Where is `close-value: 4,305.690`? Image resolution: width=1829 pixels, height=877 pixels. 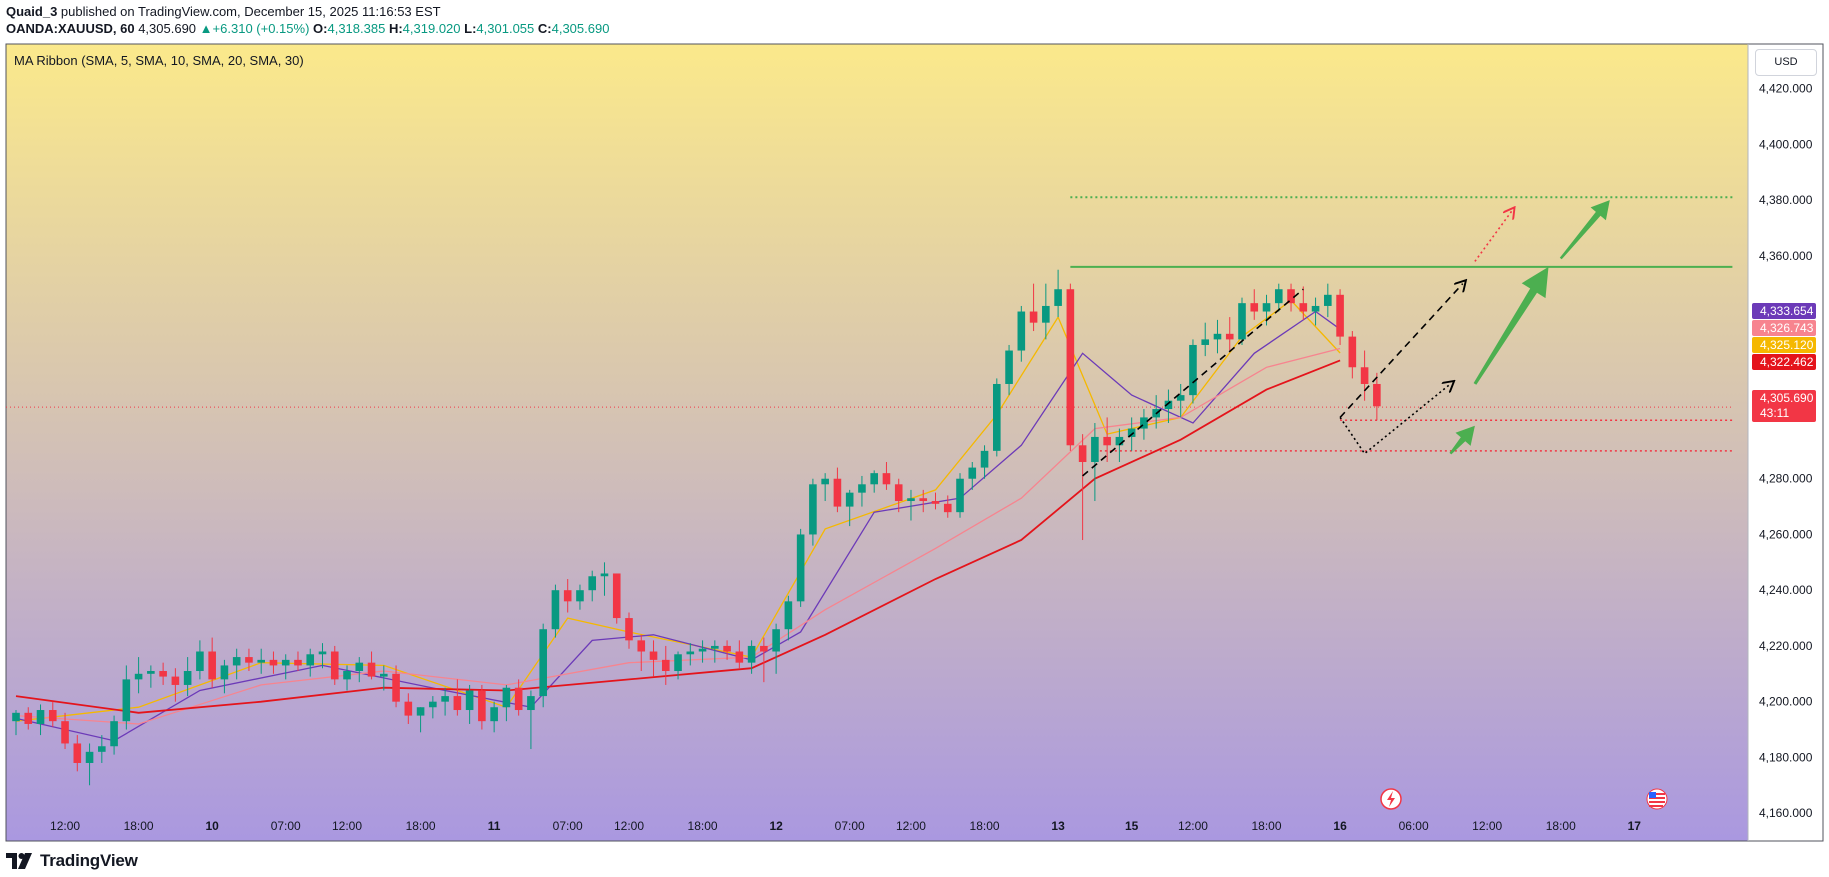
close-value: 4,305.690 is located at coordinates (580, 28).